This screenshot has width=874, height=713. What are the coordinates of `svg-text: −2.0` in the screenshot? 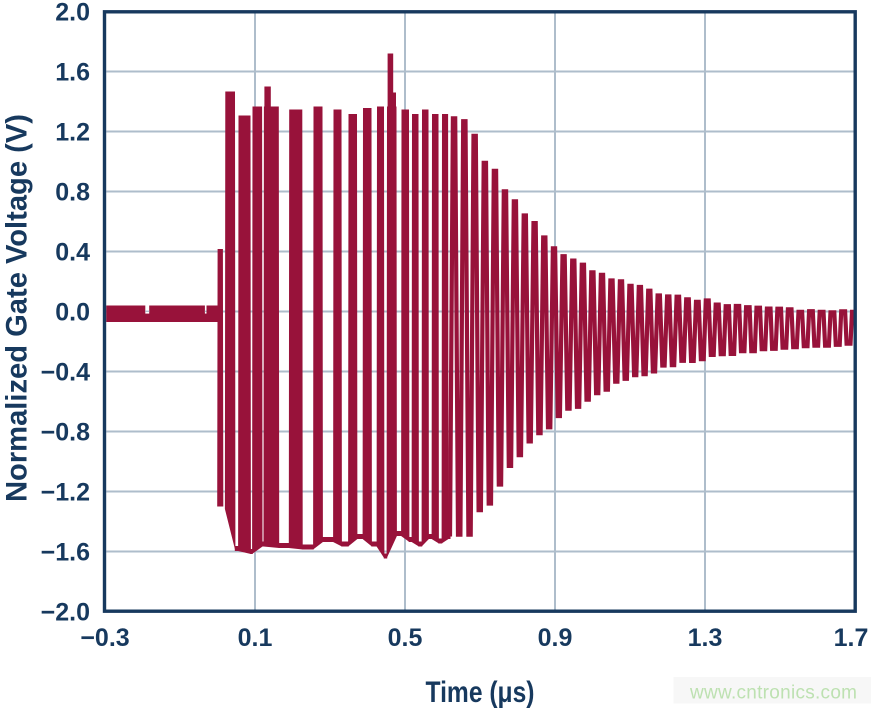 It's located at (65, 613).